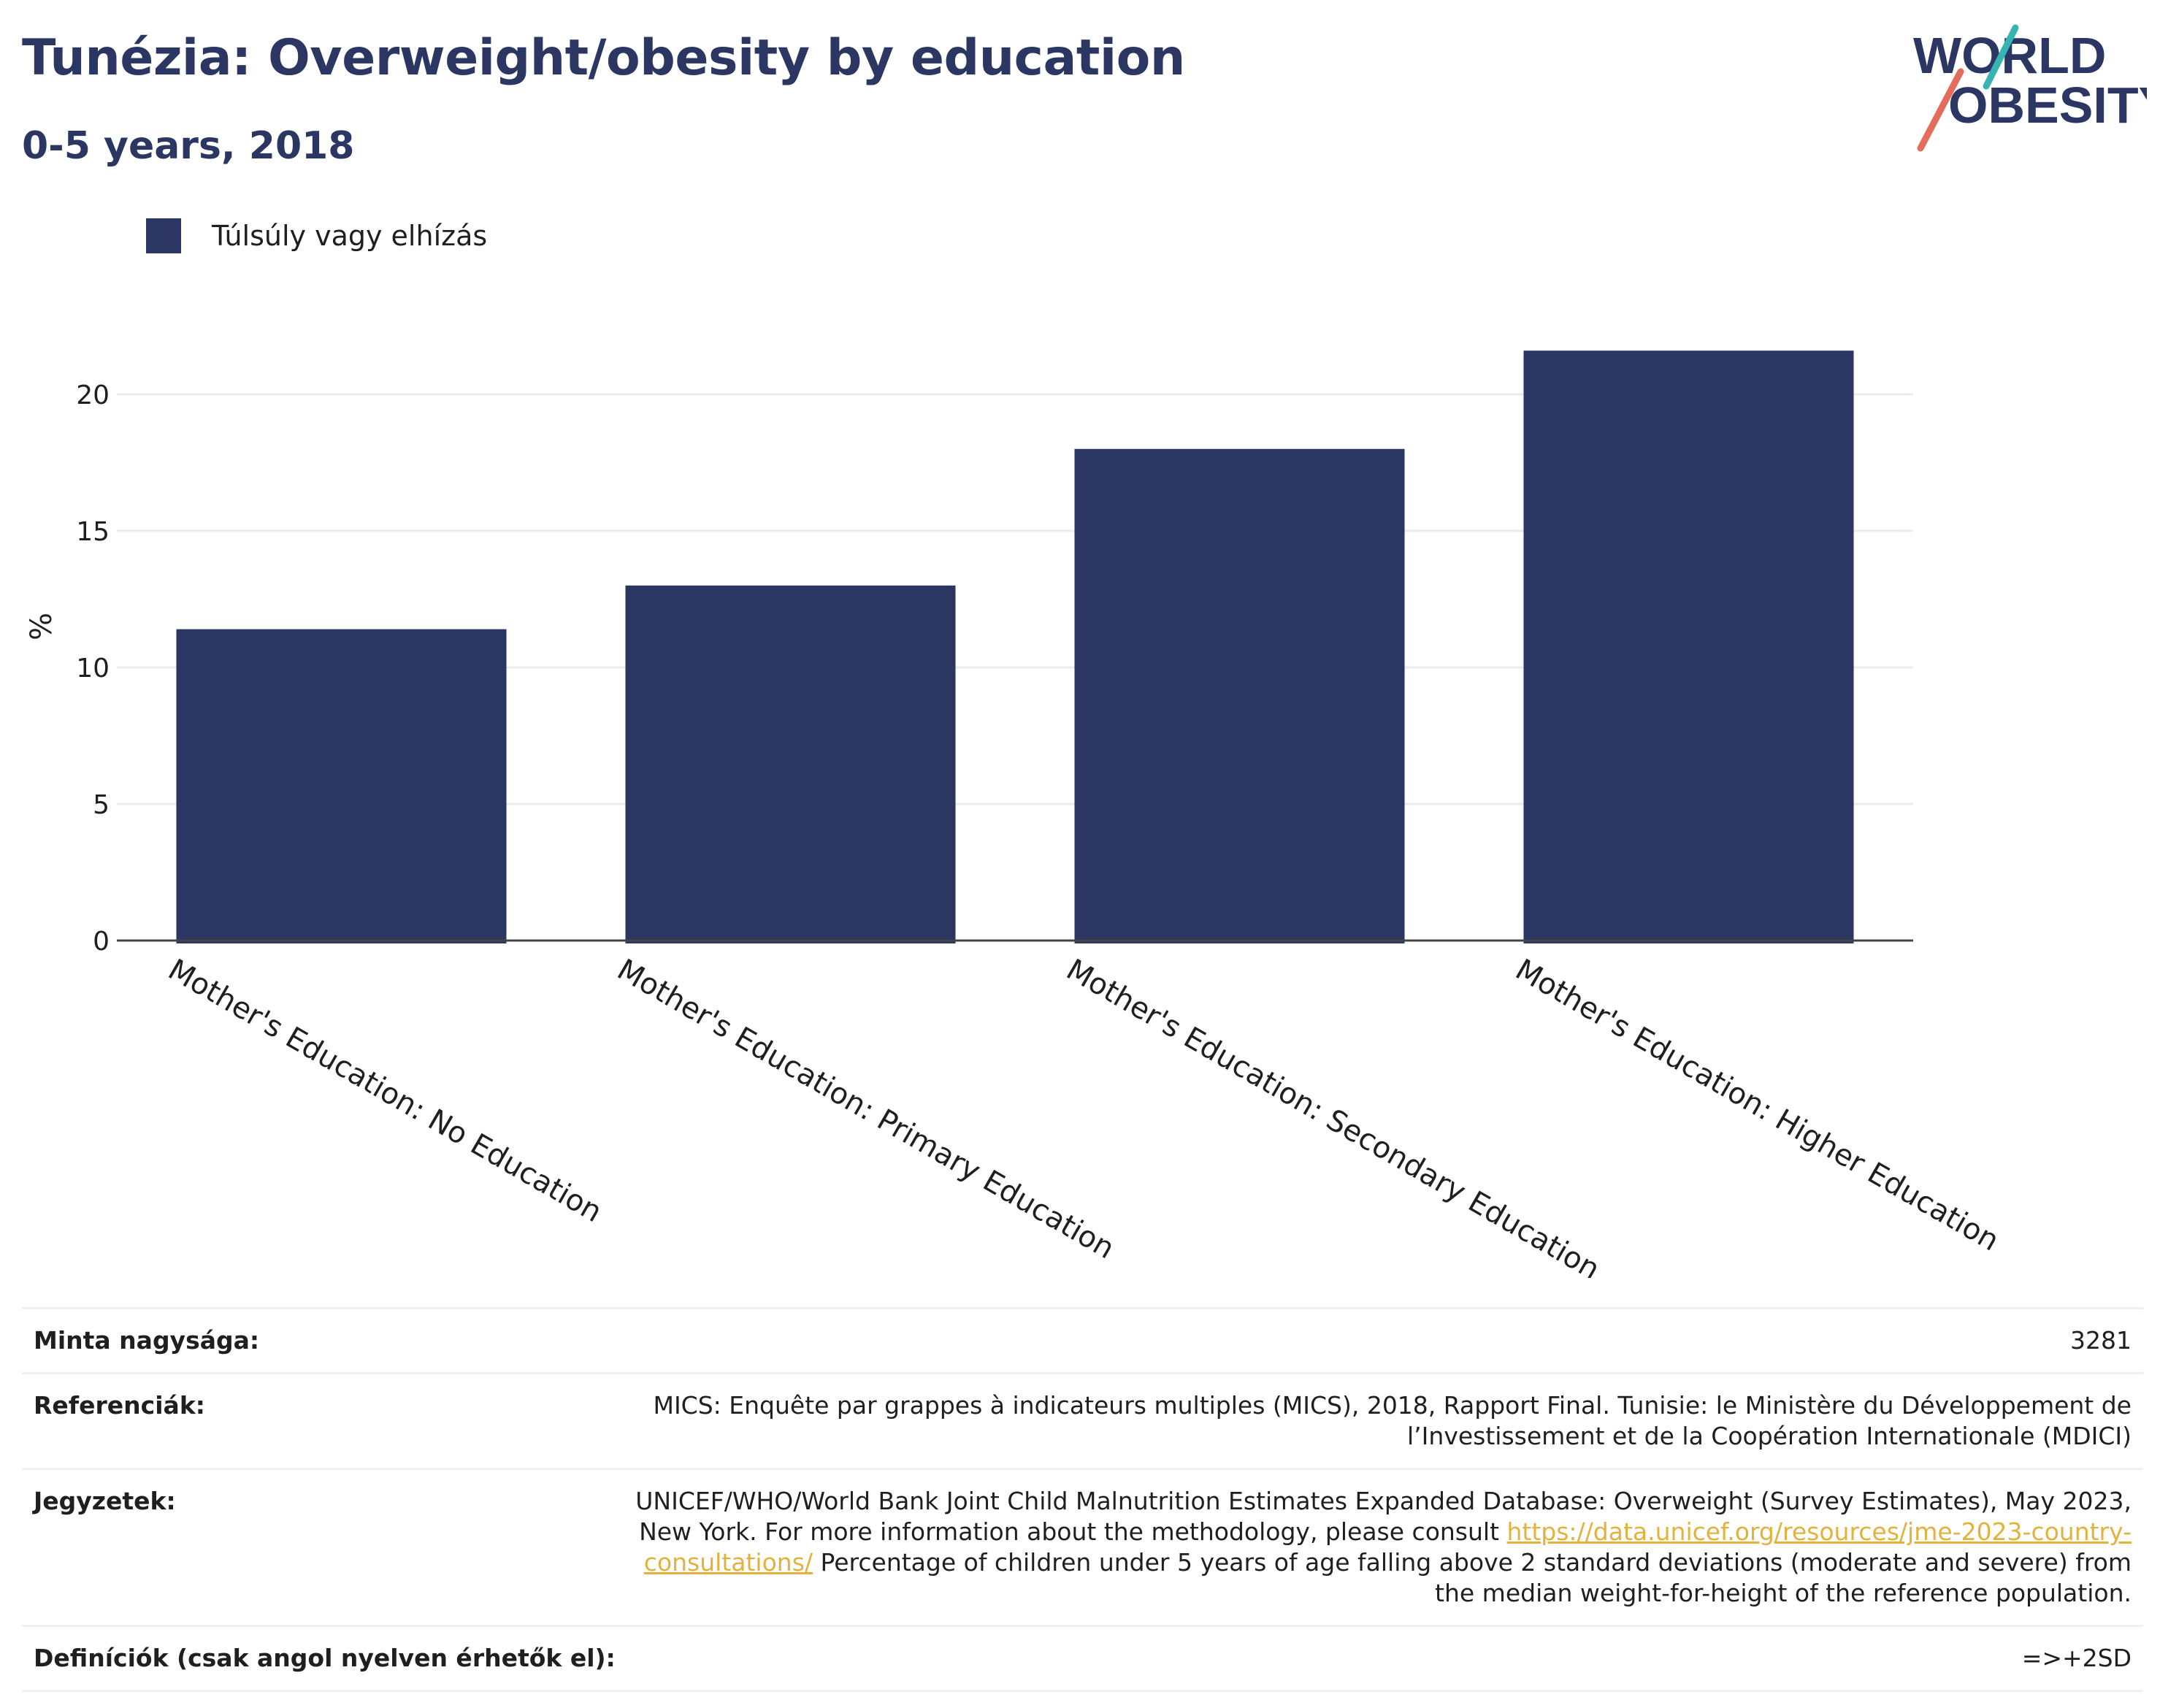  Describe the element at coordinates (1940, 110) in the screenshot. I see `logo-slash-coral` at that location.